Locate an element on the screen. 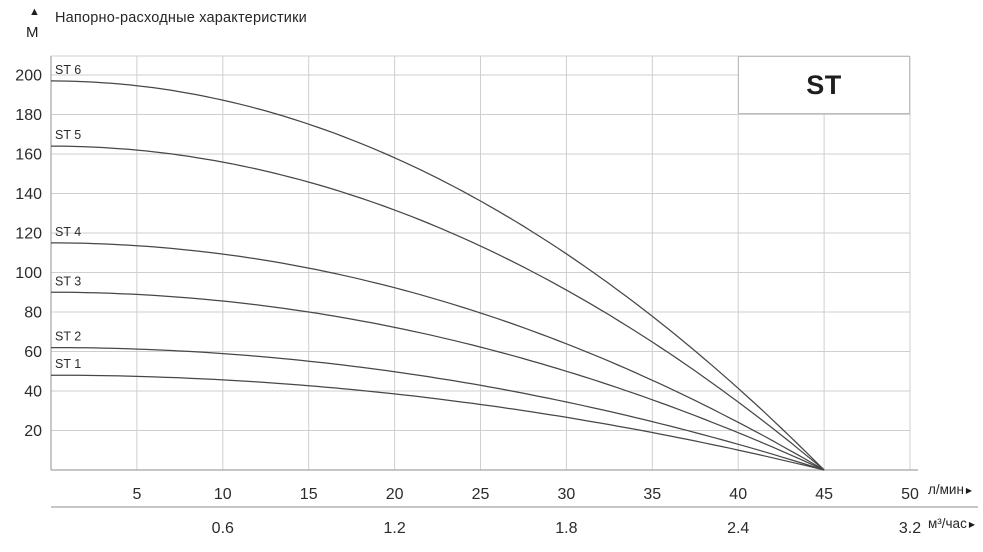 This screenshot has height=552, width=983. y-tick-label: 200 is located at coordinates (28, 76).